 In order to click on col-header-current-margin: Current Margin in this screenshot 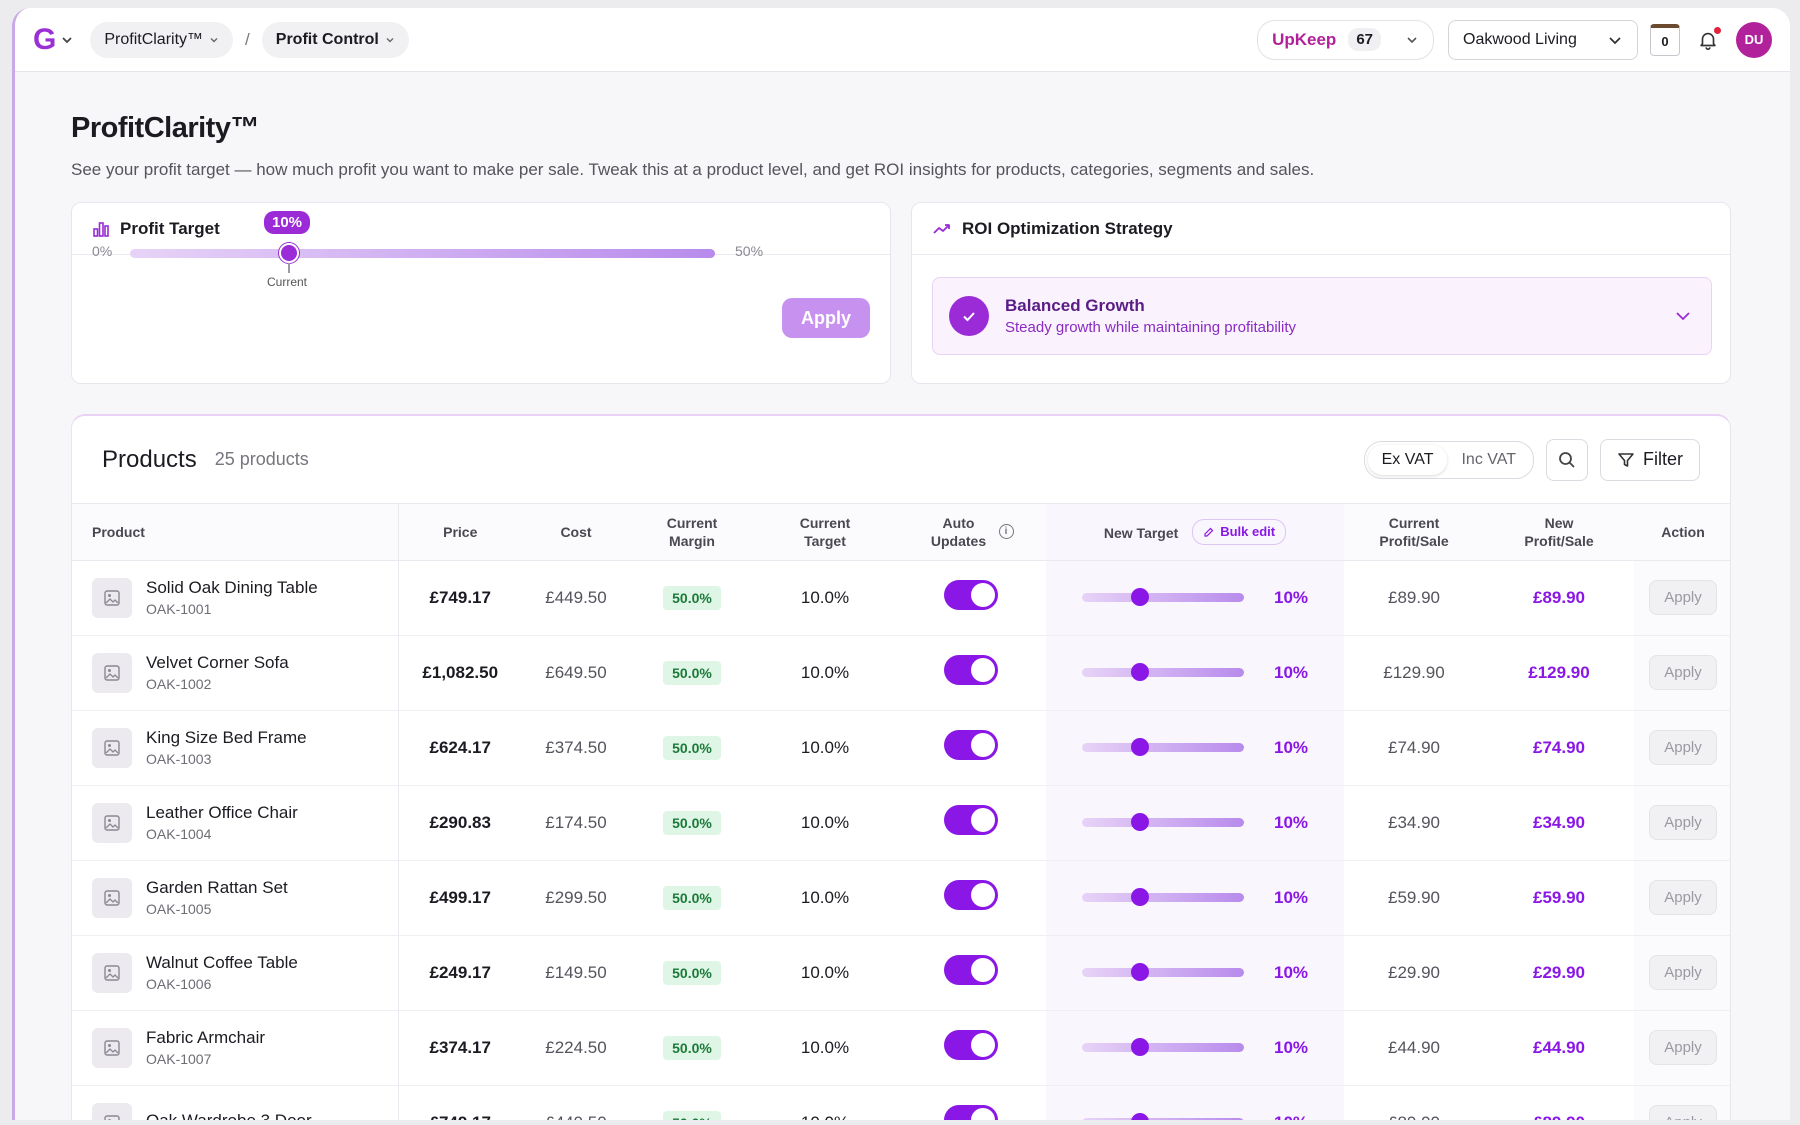, I will do `click(692, 532)`.